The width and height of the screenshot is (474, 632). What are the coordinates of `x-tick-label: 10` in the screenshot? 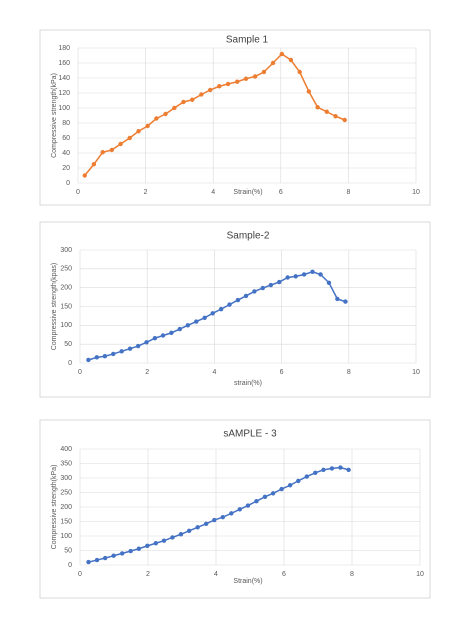 It's located at (416, 192).